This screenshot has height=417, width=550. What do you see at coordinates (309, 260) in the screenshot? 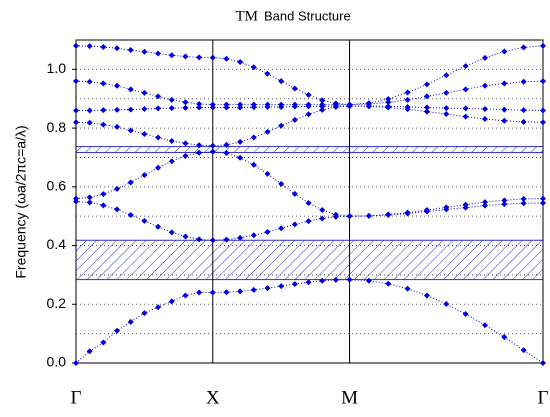
I see `band-gap` at bounding box center [309, 260].